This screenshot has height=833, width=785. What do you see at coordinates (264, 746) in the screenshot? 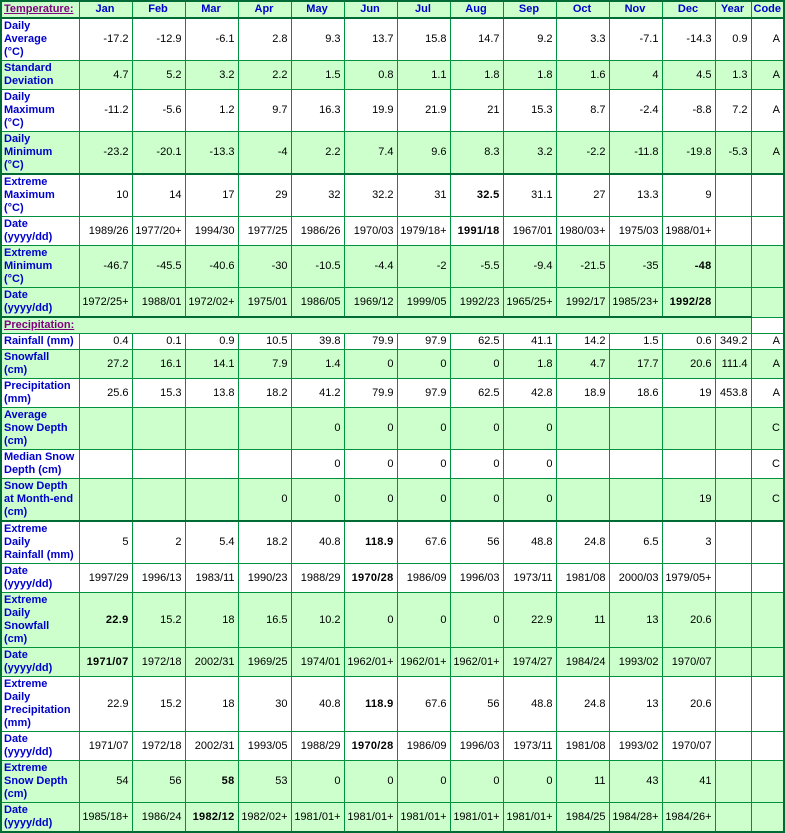
I see `value-cell-apr: 1993/05` at bounding box center [264, 746].